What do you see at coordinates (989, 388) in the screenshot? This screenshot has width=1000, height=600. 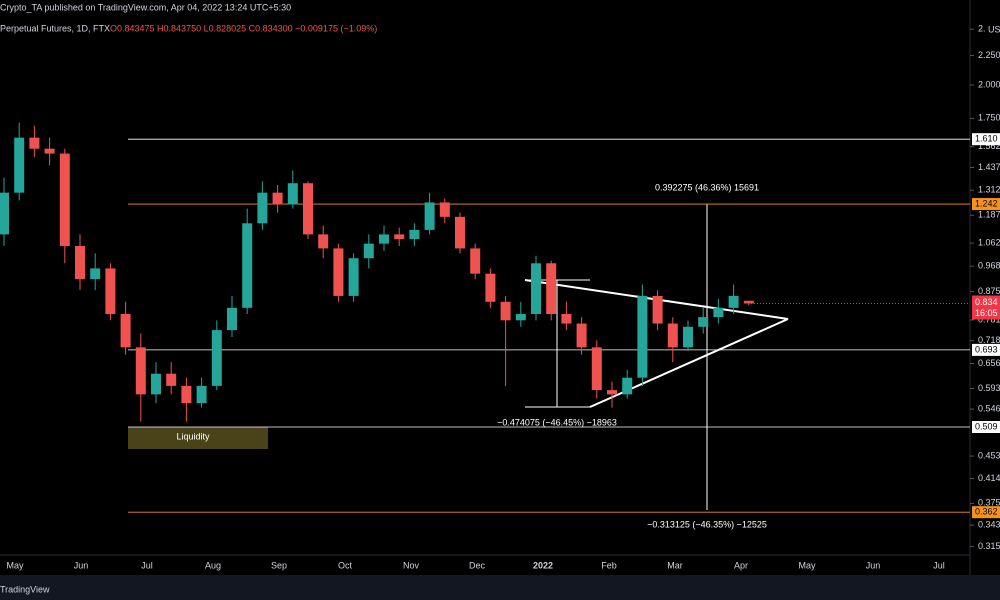 I see `y-tick-label: 0.593` at bounding box center [989, 388].